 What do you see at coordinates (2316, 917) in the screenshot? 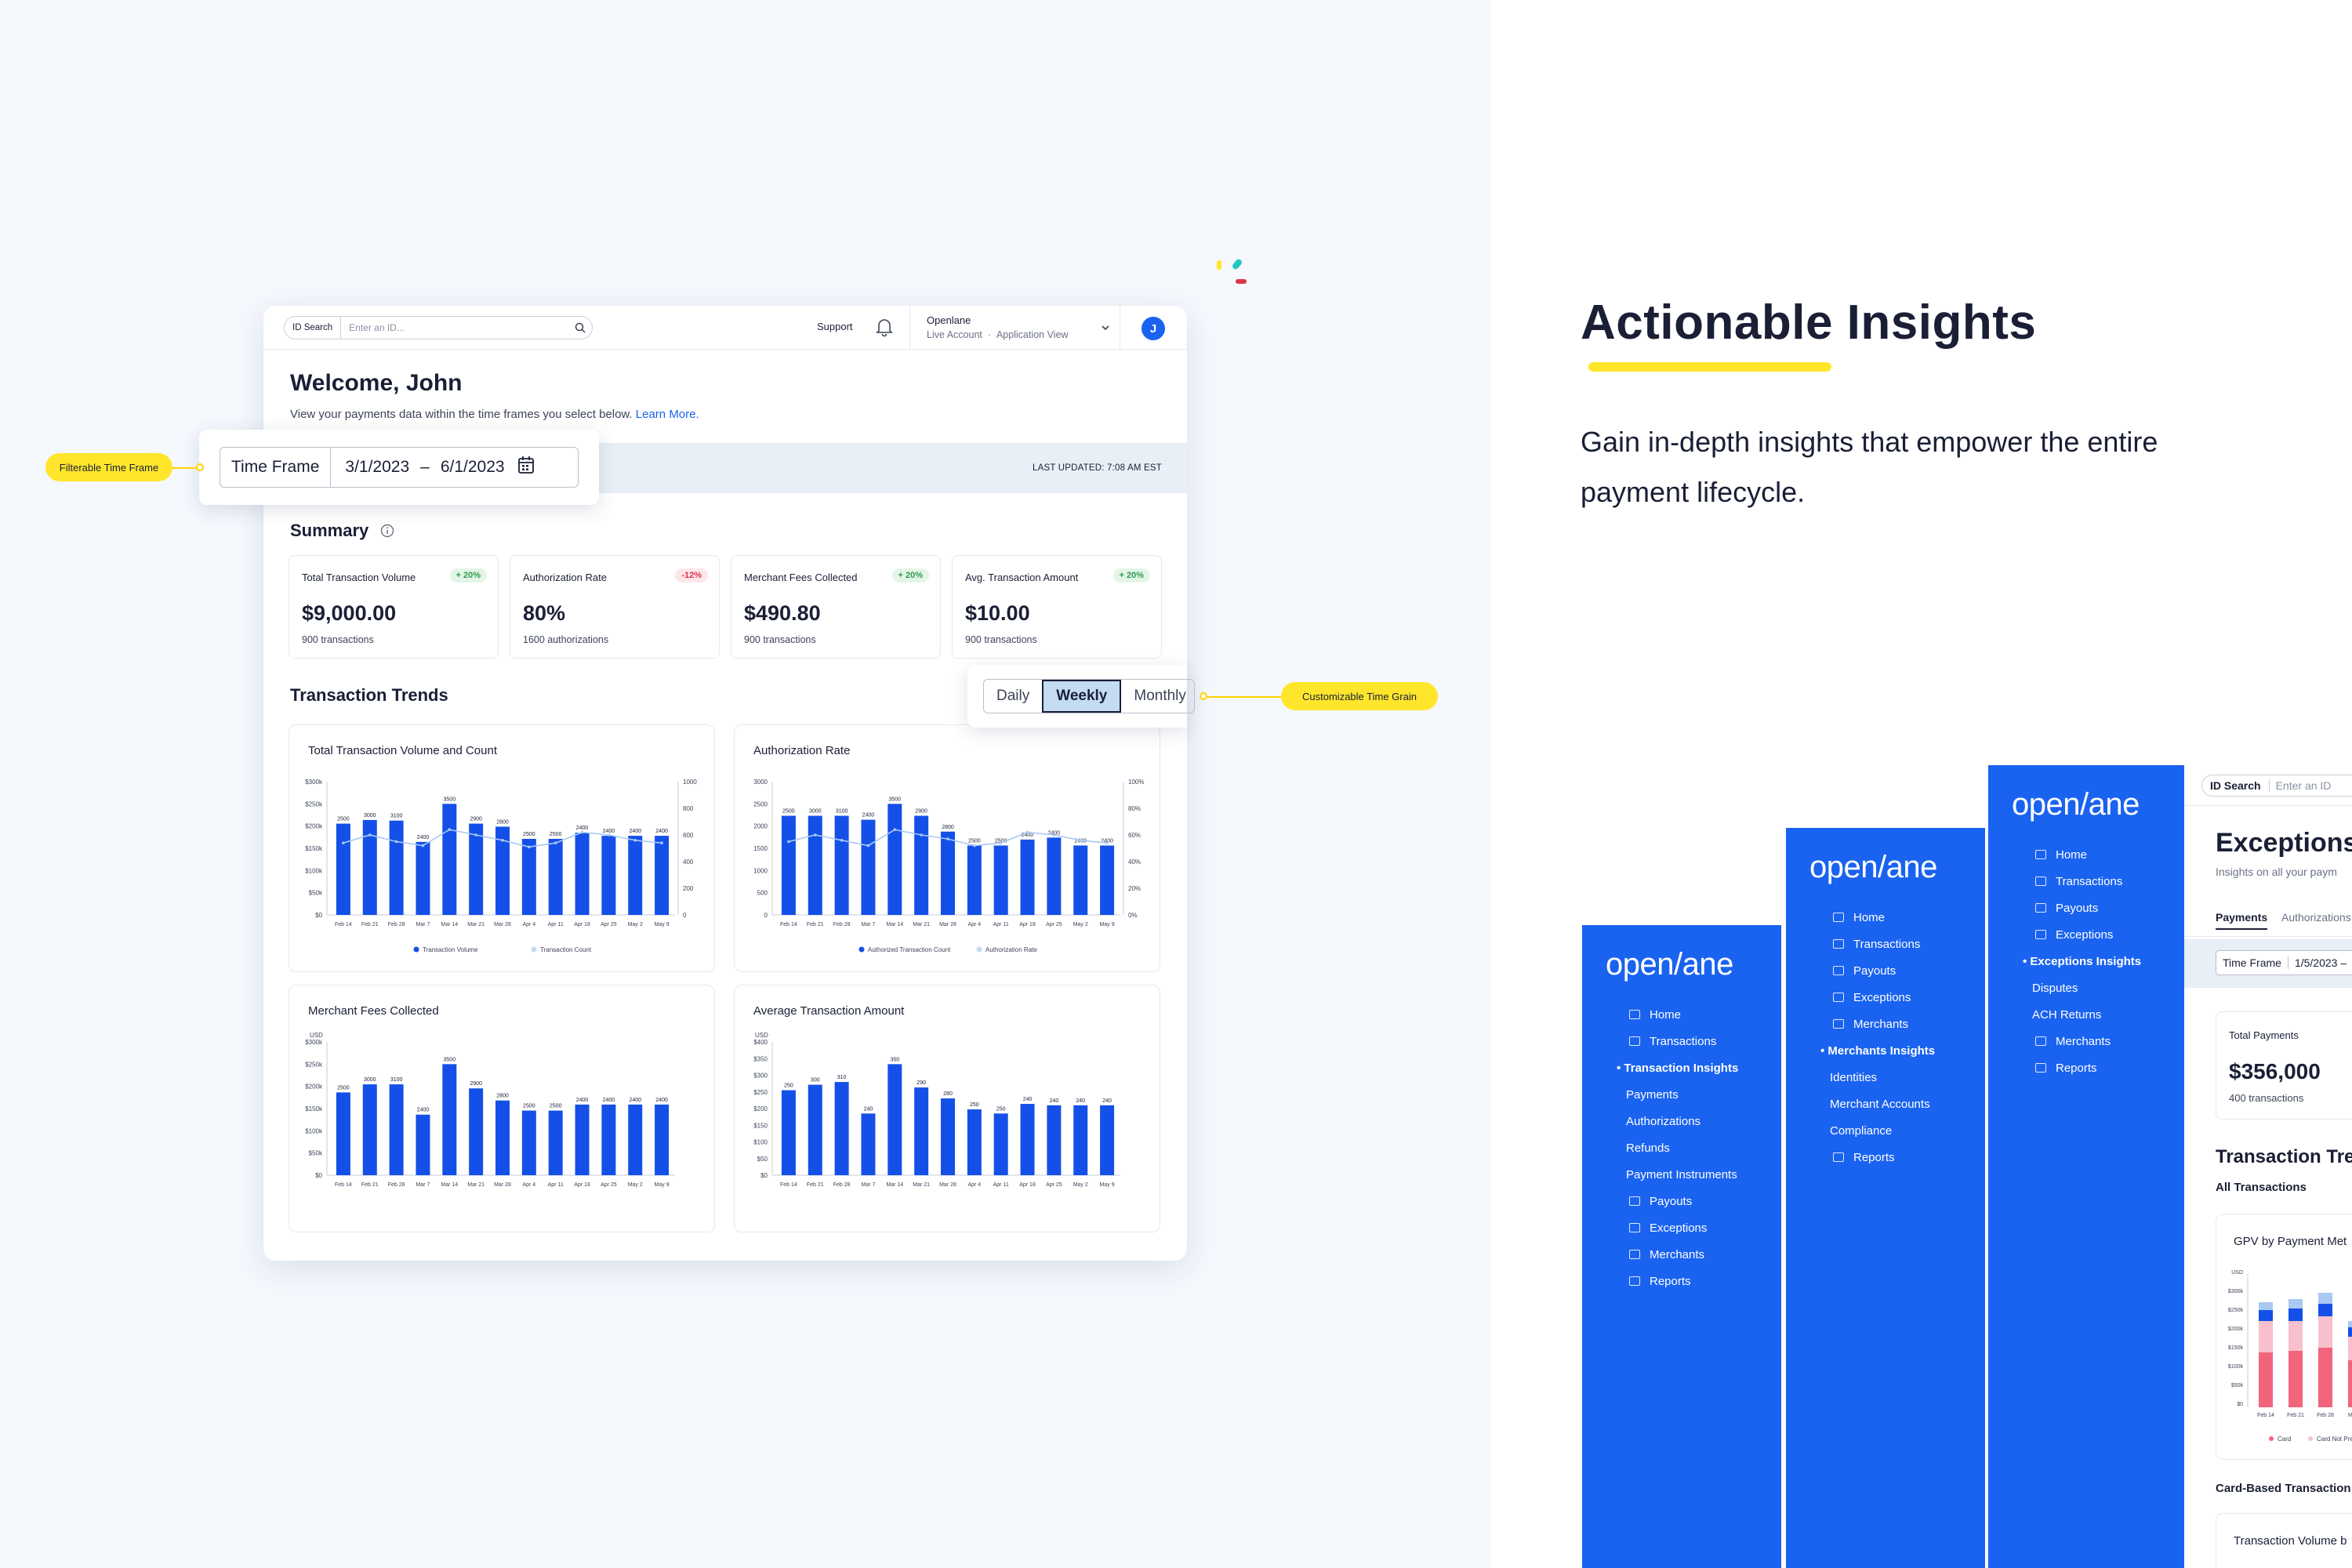
I see `preview-tab-authorizations: Authorizations` at bounding box center [2316, 917].